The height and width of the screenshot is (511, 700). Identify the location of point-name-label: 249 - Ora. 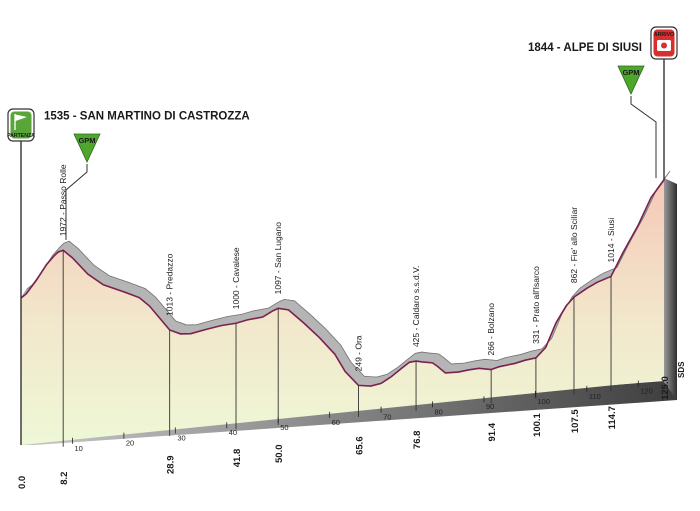
(358, 353).